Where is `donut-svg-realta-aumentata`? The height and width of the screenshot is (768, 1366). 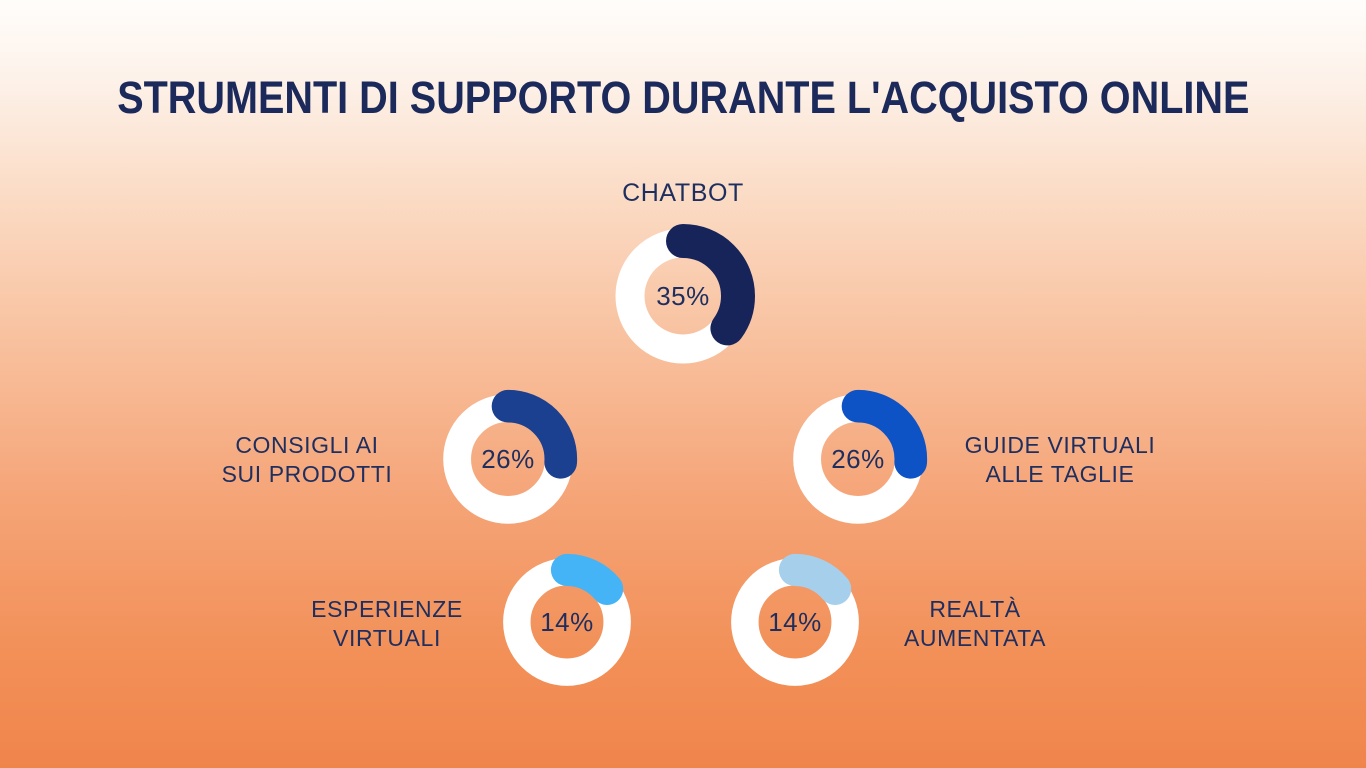
donut-svg-realta-aumentata is located at coordinates (795, 622).